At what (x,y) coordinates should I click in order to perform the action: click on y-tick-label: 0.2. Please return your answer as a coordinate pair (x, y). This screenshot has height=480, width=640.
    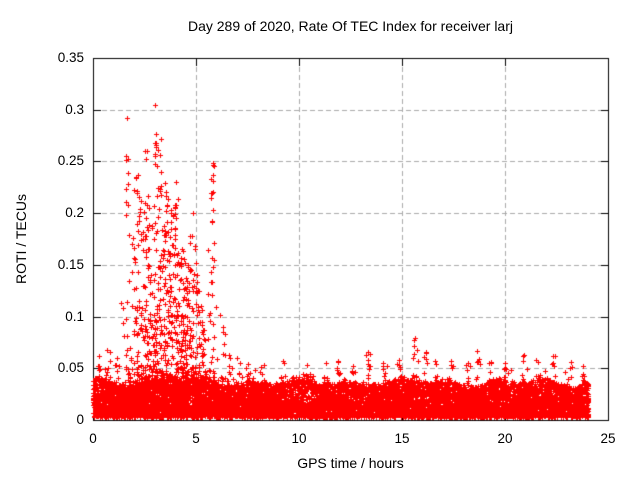
    Looking at the image, I should click on (74, 213).